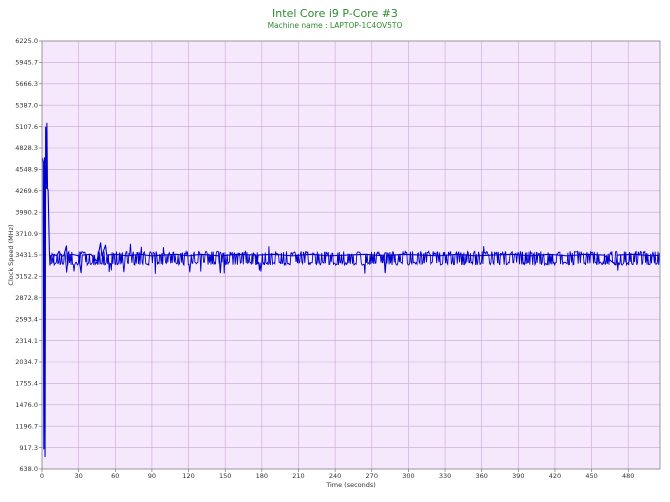 The height and width of the screenshot is (502, 670). I want to click on x-tick-label: 60, so click(115, 476).